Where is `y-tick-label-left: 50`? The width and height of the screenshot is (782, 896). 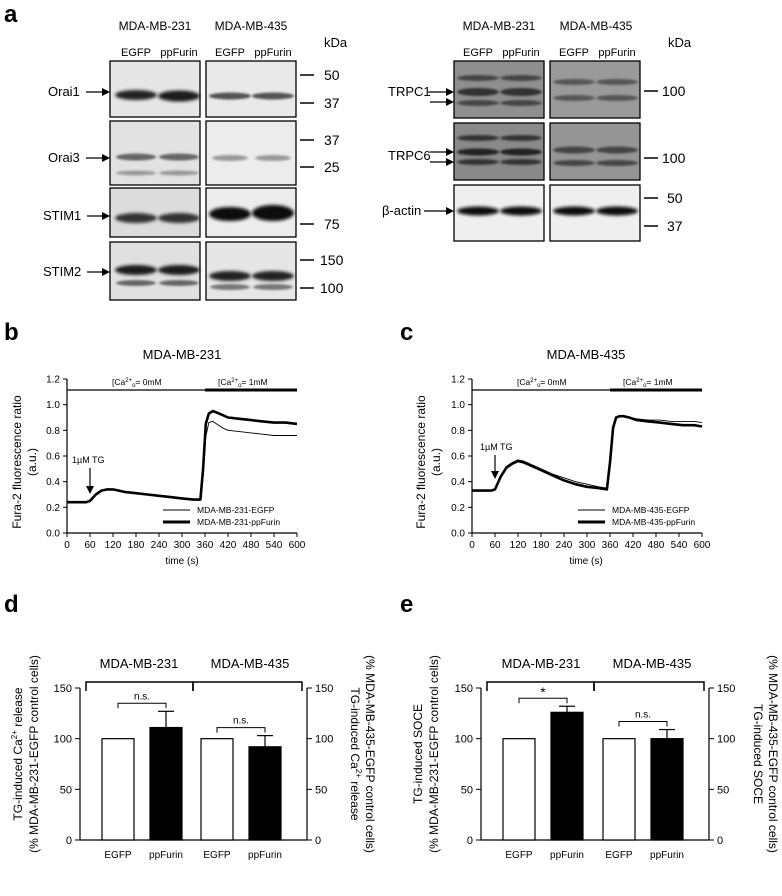
y-tick-label-left: 50 is located at coordinates (467, 790).